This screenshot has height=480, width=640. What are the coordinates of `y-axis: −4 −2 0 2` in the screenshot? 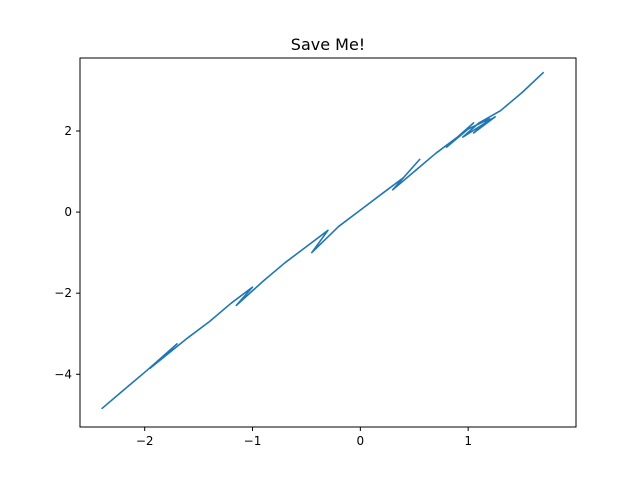 It's located at (67, 252).